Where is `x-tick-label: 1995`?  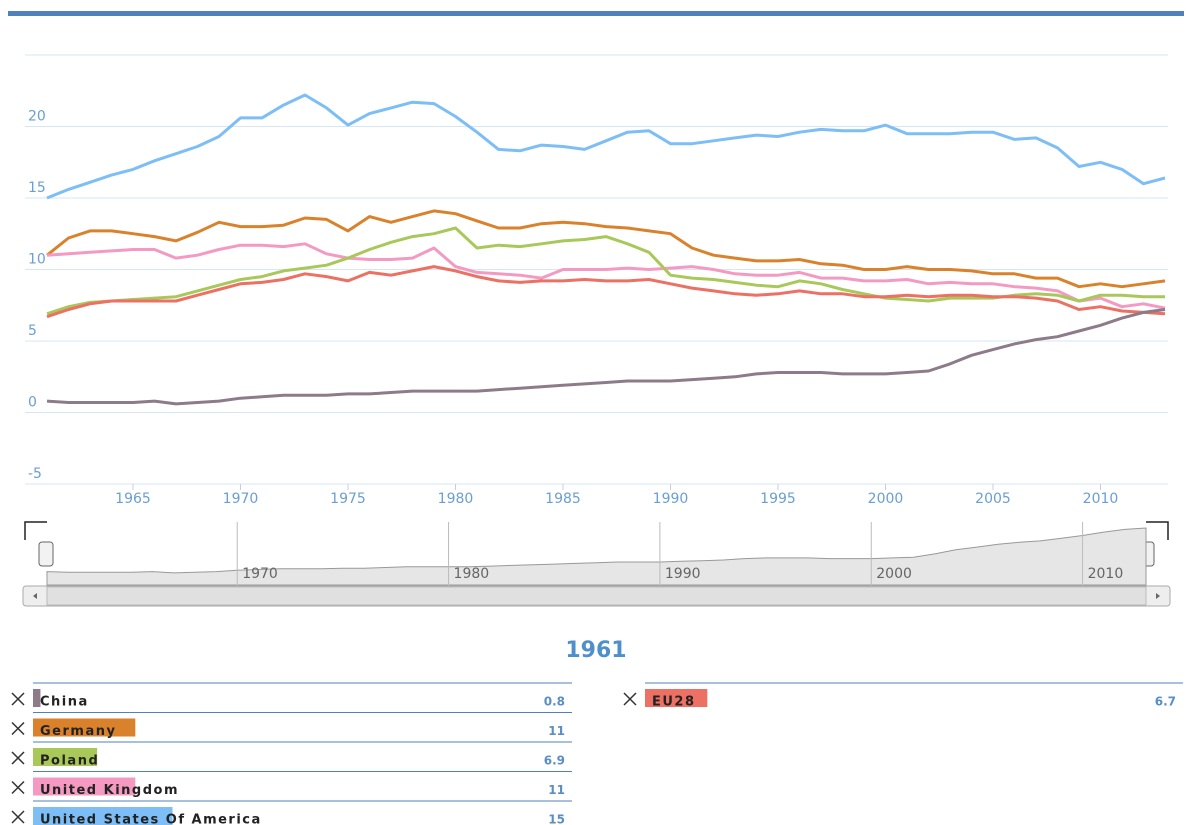 x-tick-label: 1995 is located at coordinates (778, 499).